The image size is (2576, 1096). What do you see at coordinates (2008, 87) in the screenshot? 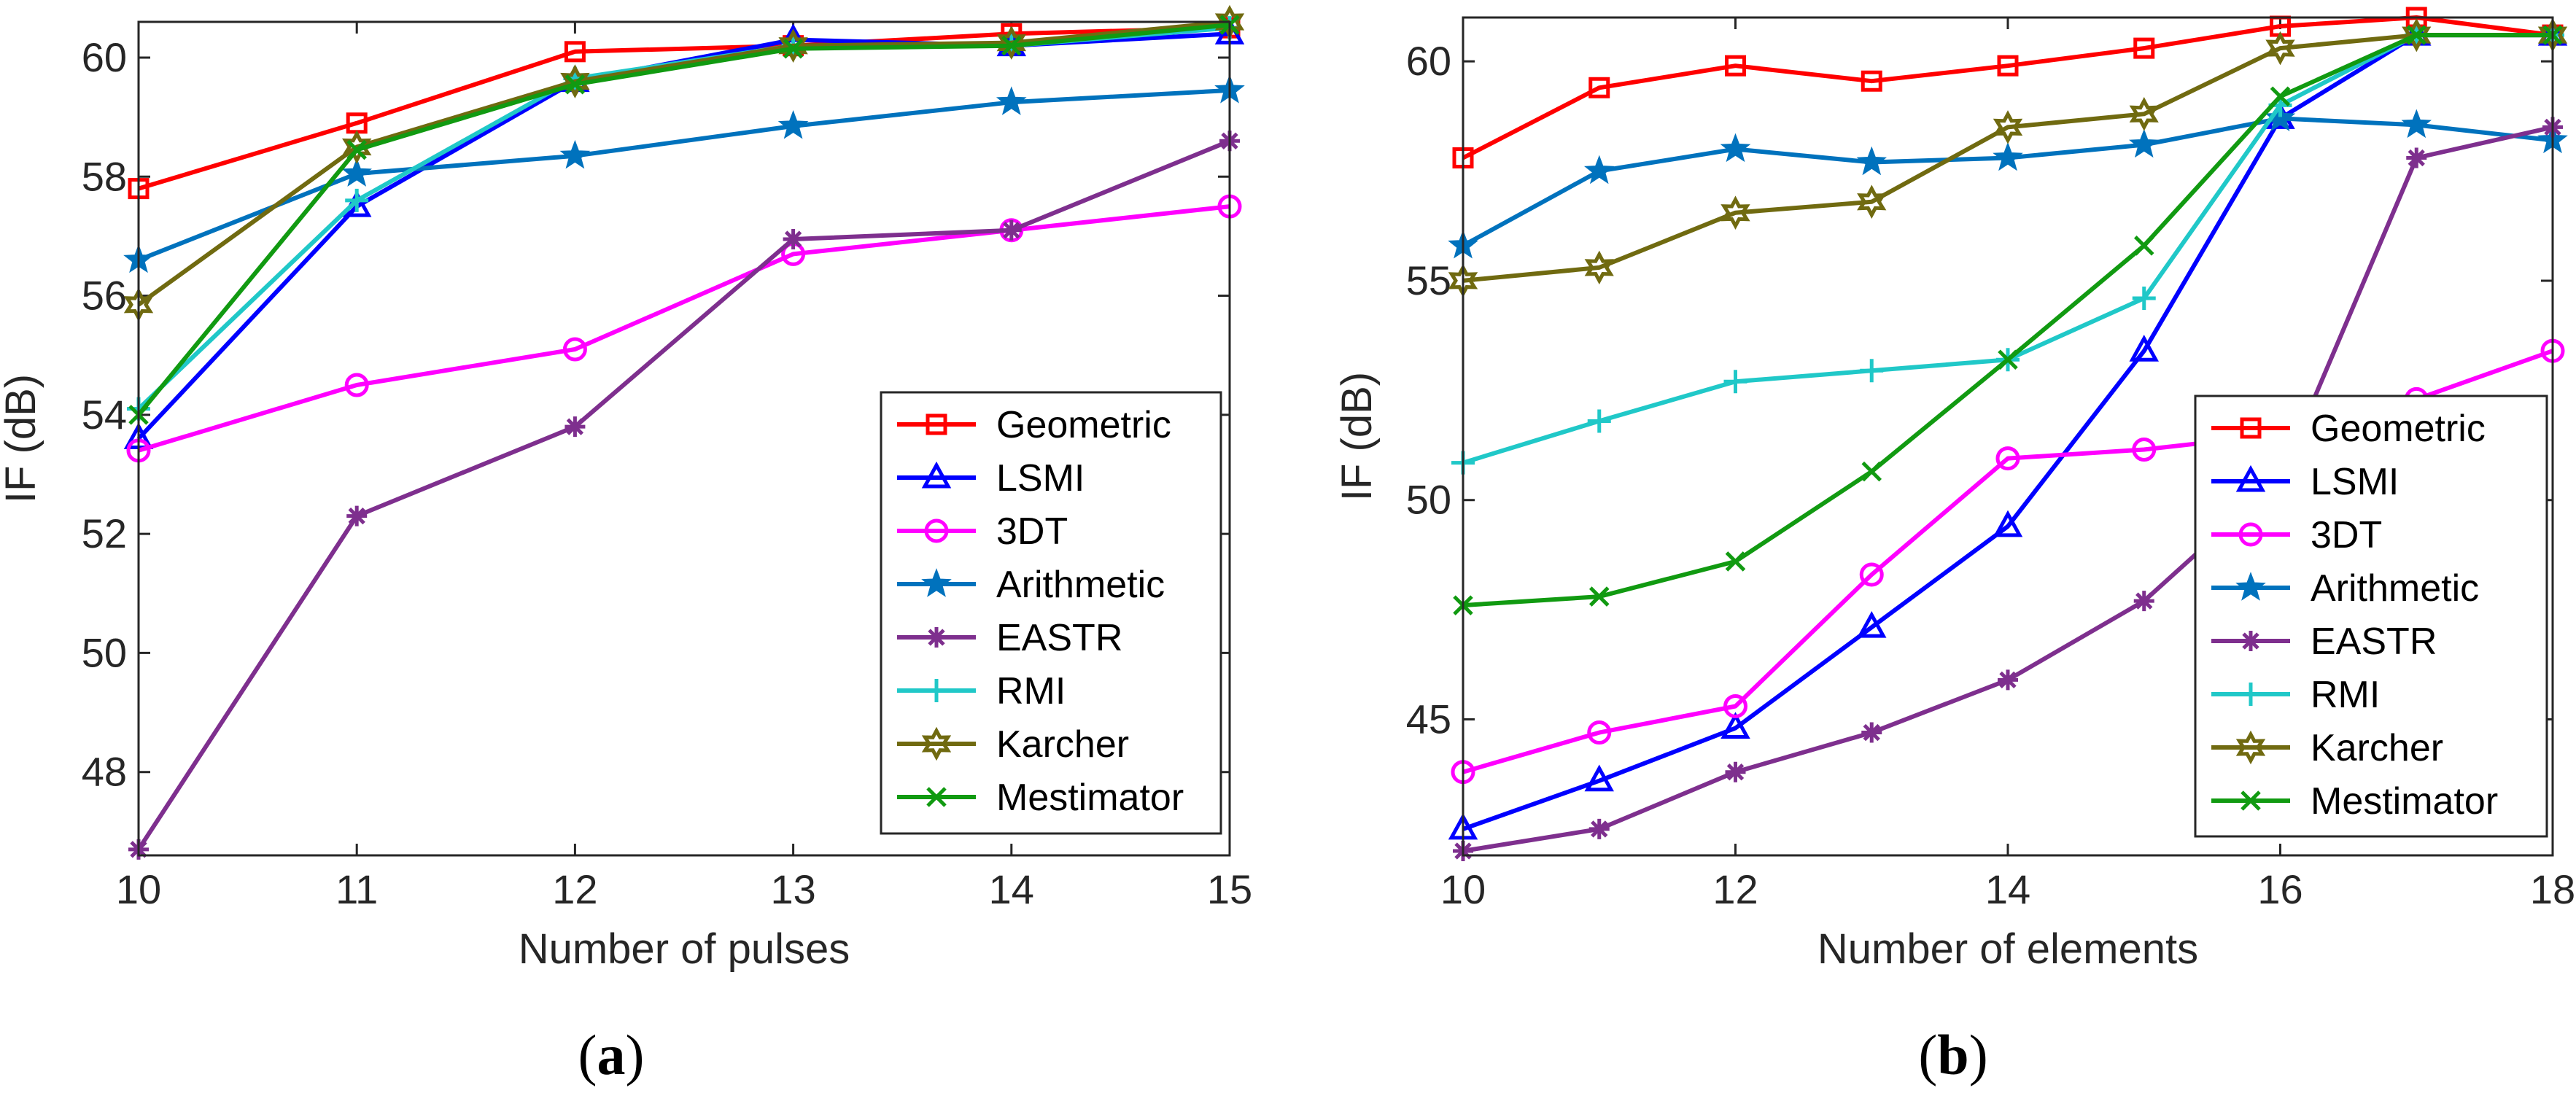
I see `series-line-geometric` at bounding box center [2008, 87].